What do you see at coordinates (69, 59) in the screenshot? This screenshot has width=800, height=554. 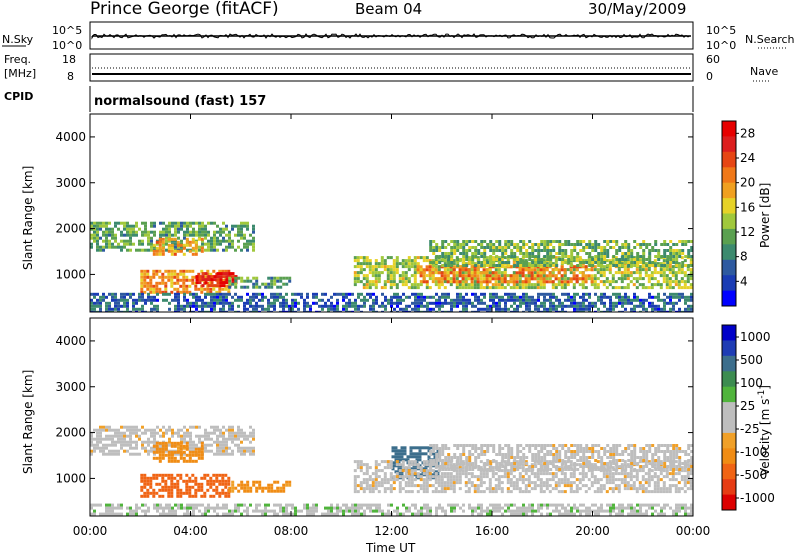 I see `freq-tick-high: 18` at bounding box center [69, 59].